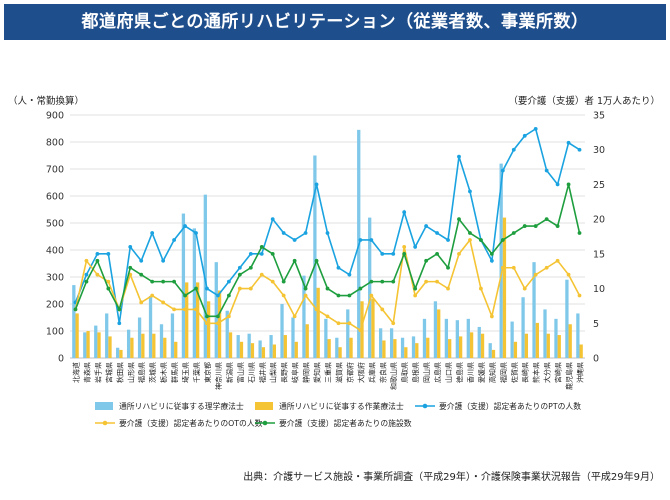 The height and width of the screenshot is (500, 670). Describe the element at coordinates (55, 116) in the screenshot. I see `left-tick-label: 900` at that location.